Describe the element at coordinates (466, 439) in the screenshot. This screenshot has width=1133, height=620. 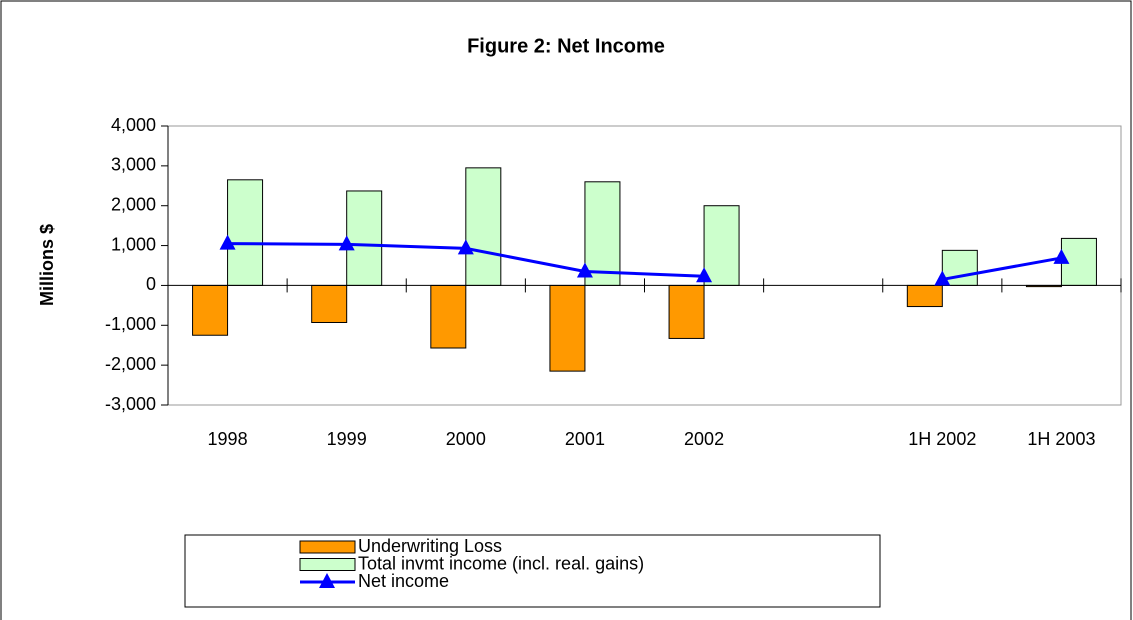
I see `x-tick-label: 2000` at that location.